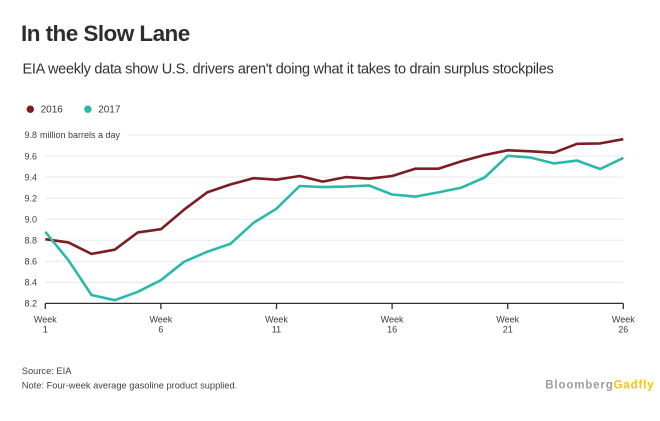  What do you see at coordinates (45, 330) in the screenshot?
I see `svg-text: 1` at bounding box center [45, 330].